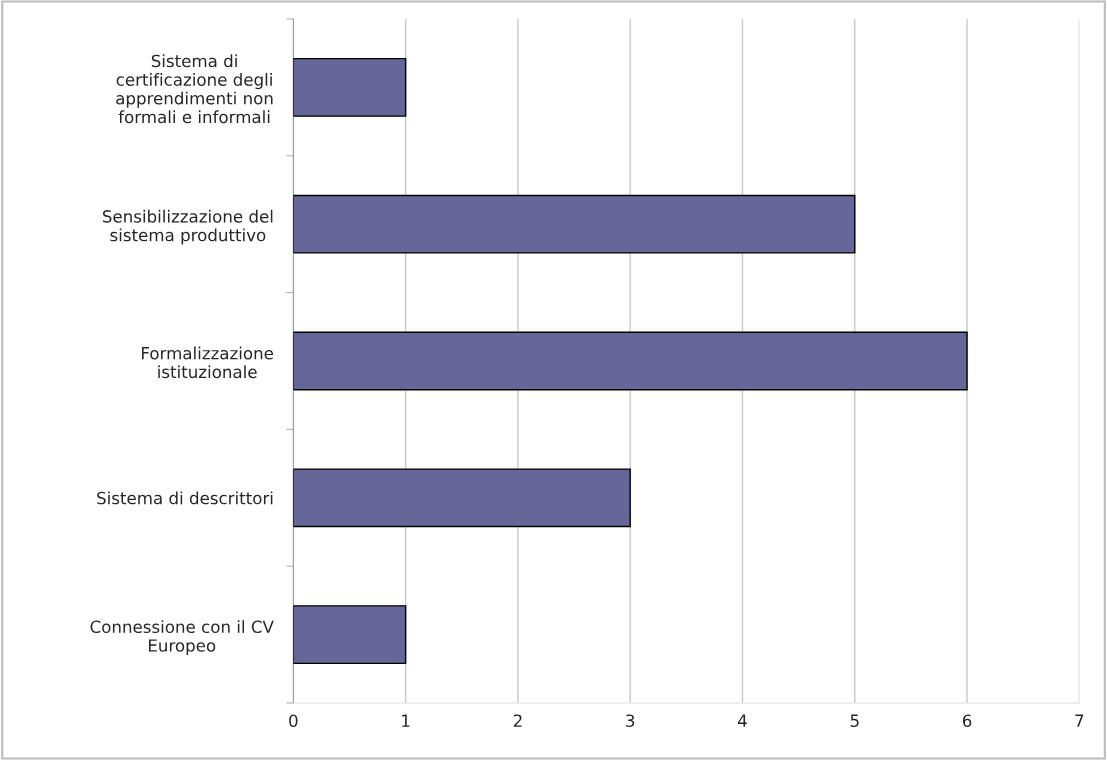  Describe the element at coordinates (293, 721) in the screenshot. I see `x-tick-label: 0` at that location.